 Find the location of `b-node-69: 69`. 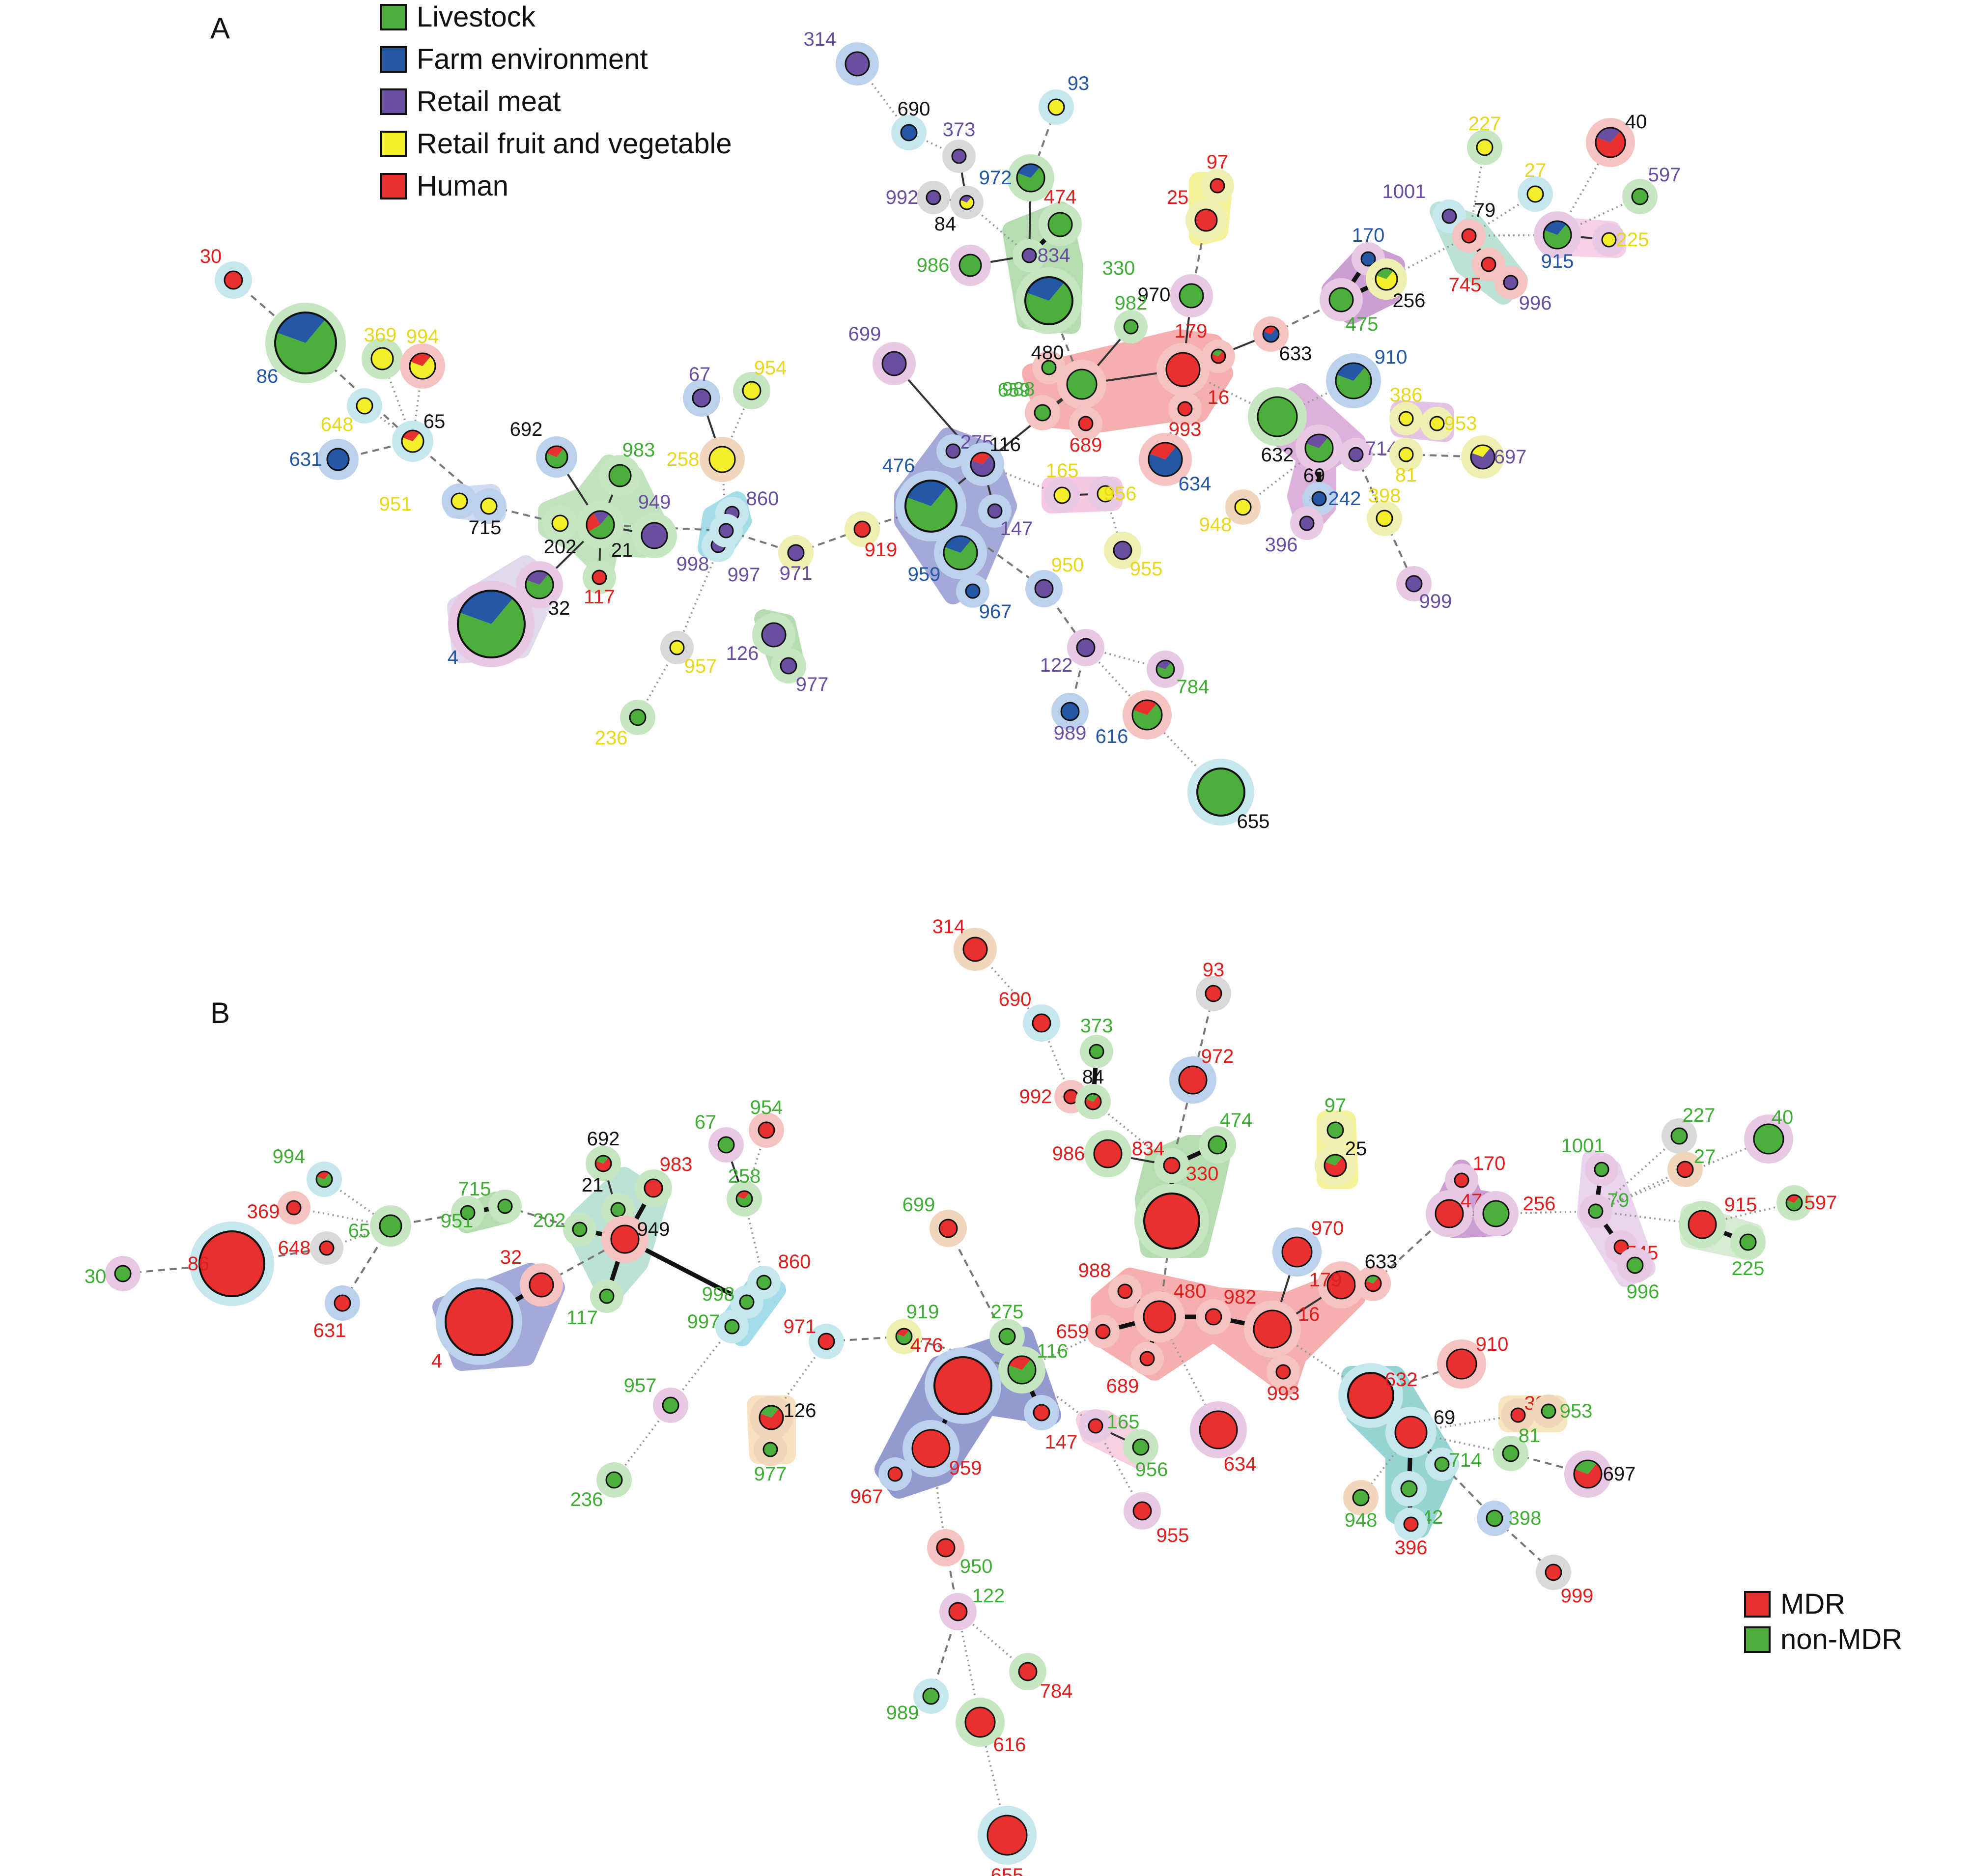

b-node-69: 69 is located at coordinates (1420, 1432).